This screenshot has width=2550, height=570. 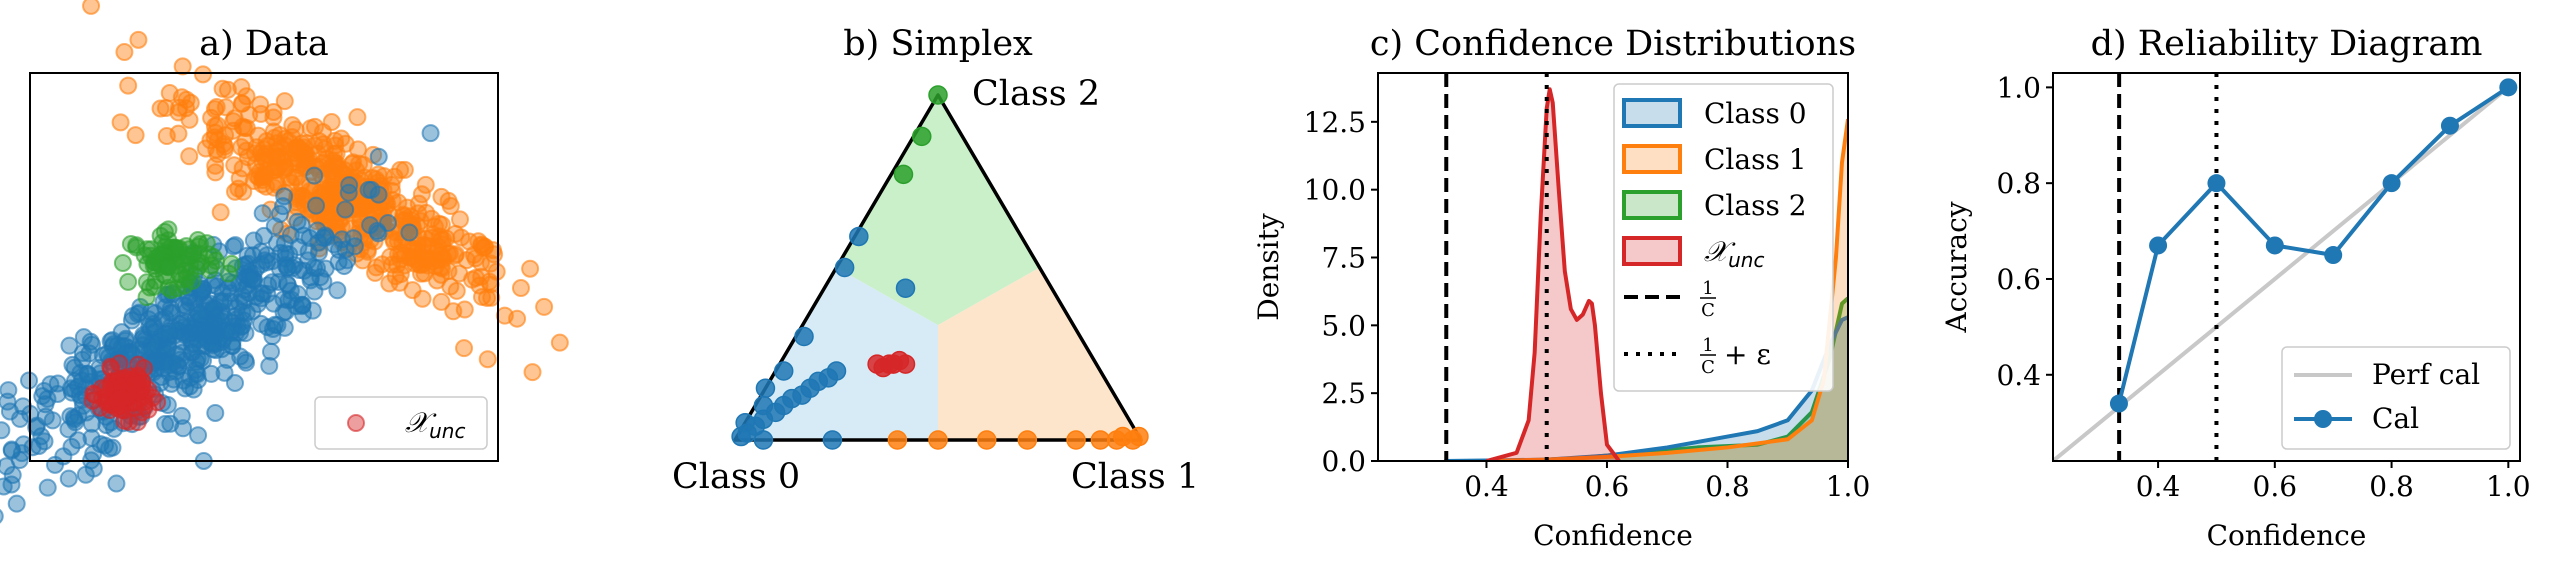 What do you see at coordinates (1343, 461) in the screenshot?
I see `y-tick-label: 0.0` at bounding box center [1343, 461].